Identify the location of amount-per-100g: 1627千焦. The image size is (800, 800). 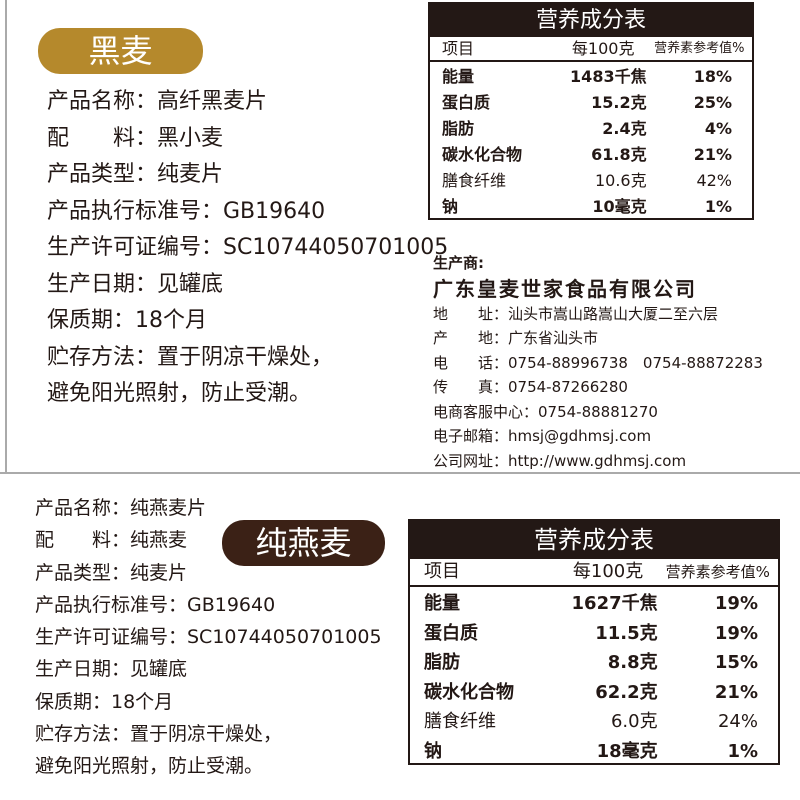
(614, 603).